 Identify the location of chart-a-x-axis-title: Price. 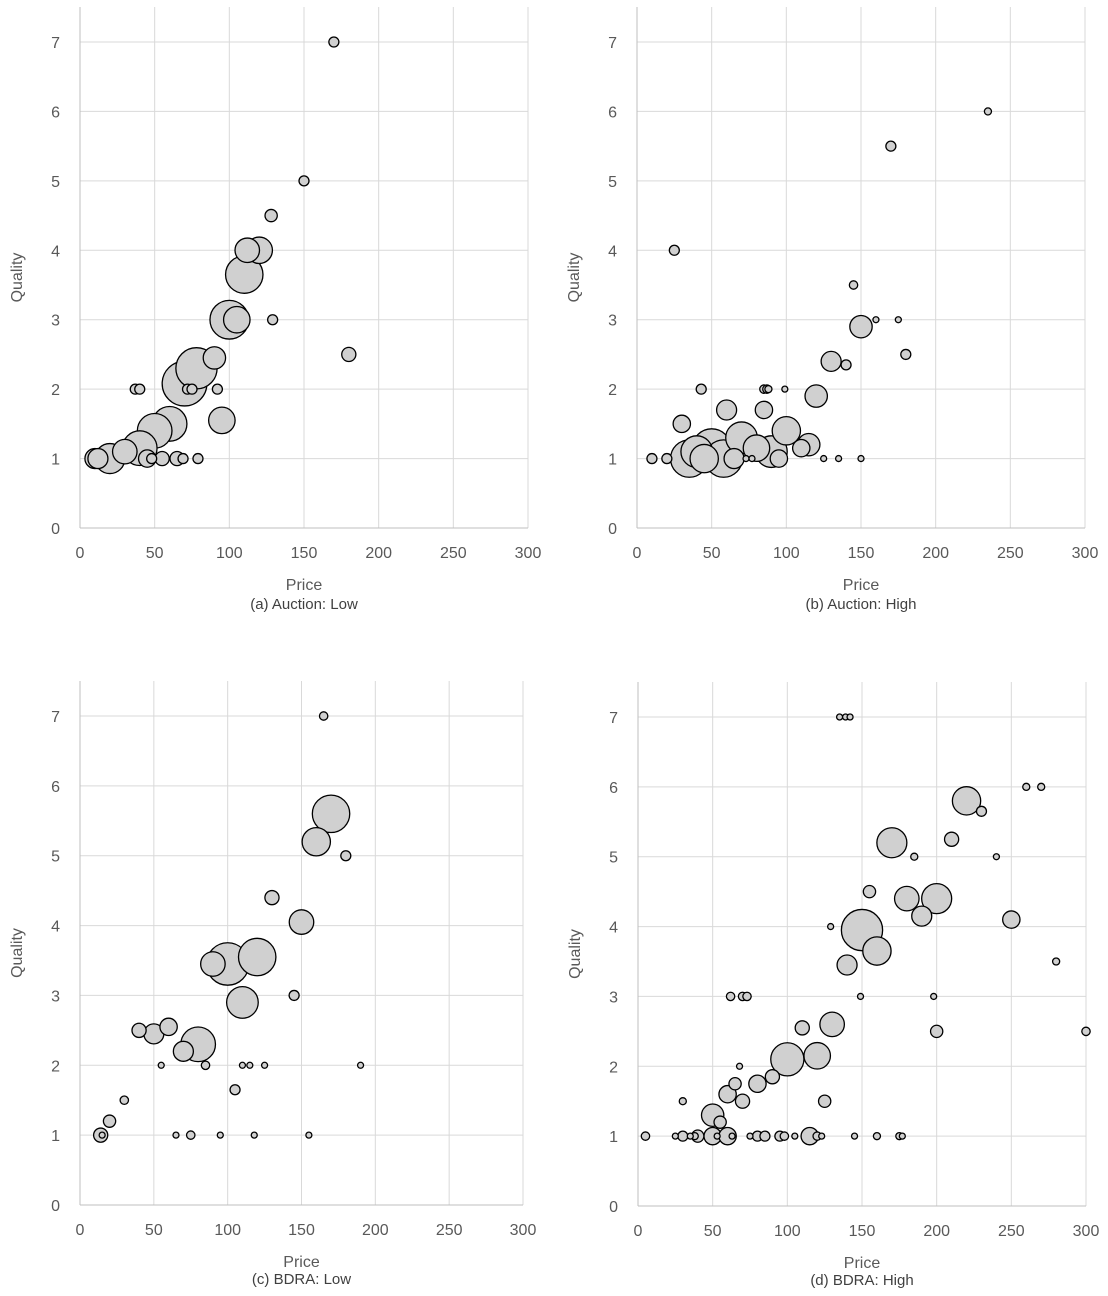
(304, 585).